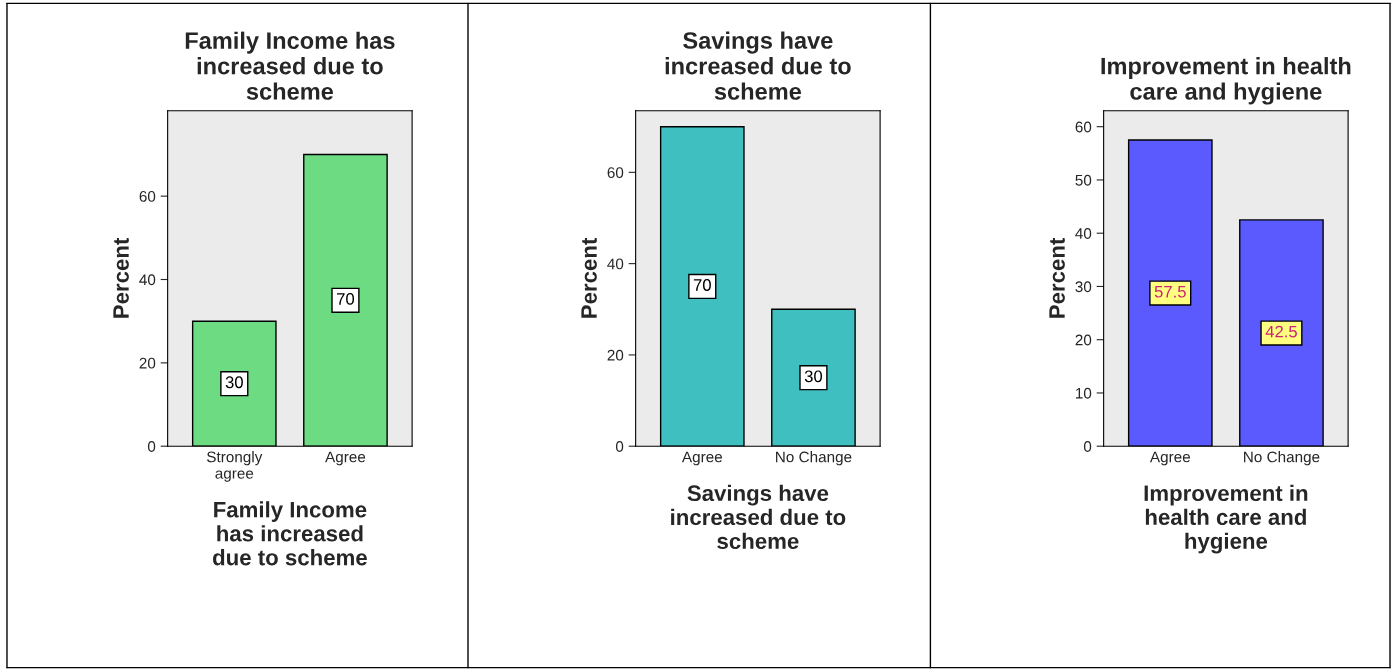 Image resolution: width=1397 pixels, height=671 pixels. What do you see at coordinates (758, 517) in the screenshot?
I see `x-axis-title: Savings have increased due to scheme` at bounding box center [758, 517].